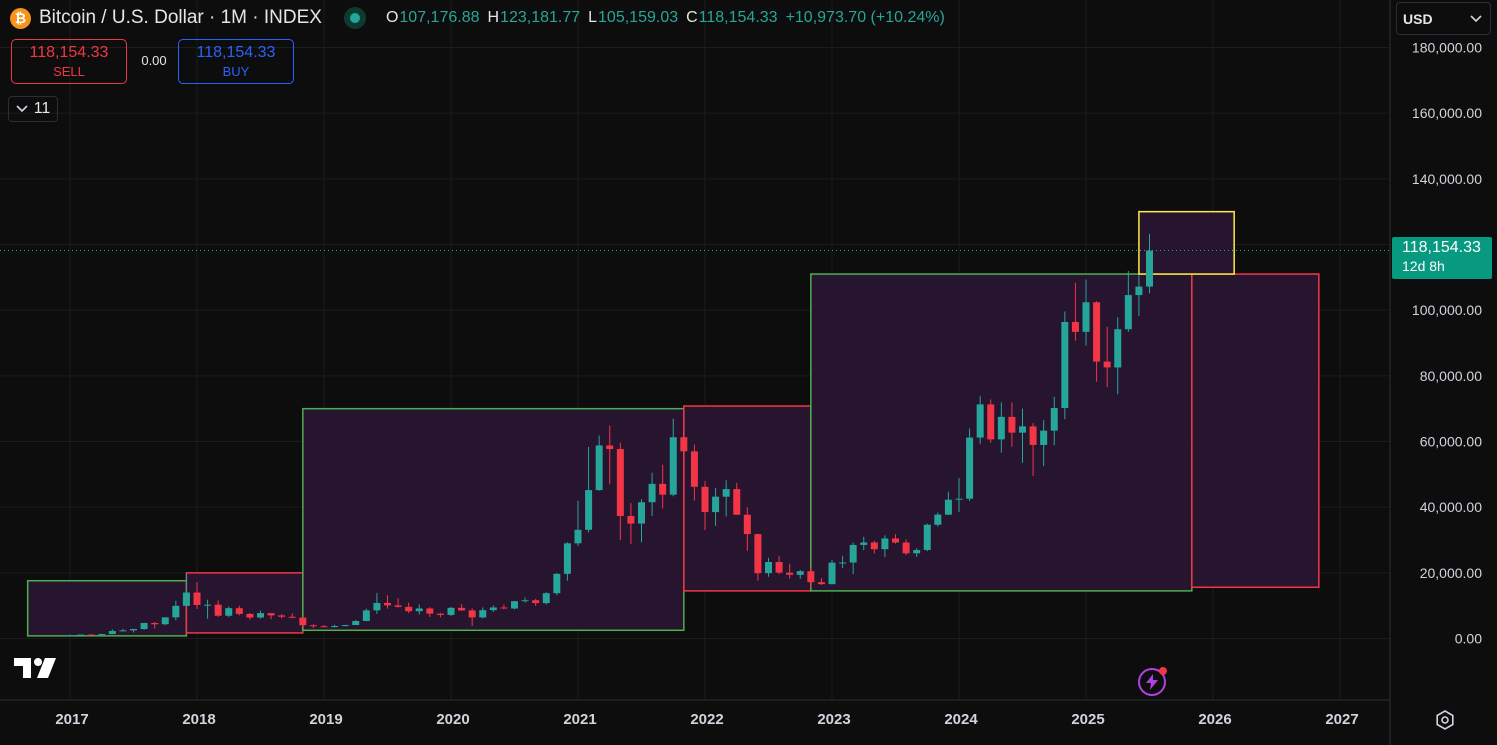 The height and width of the screenshot is (745, 1497). What do you see at coordinates (540, 17) in the screenshot?
I see `high-value: 123,181.77` at bounding box center [540, 17].